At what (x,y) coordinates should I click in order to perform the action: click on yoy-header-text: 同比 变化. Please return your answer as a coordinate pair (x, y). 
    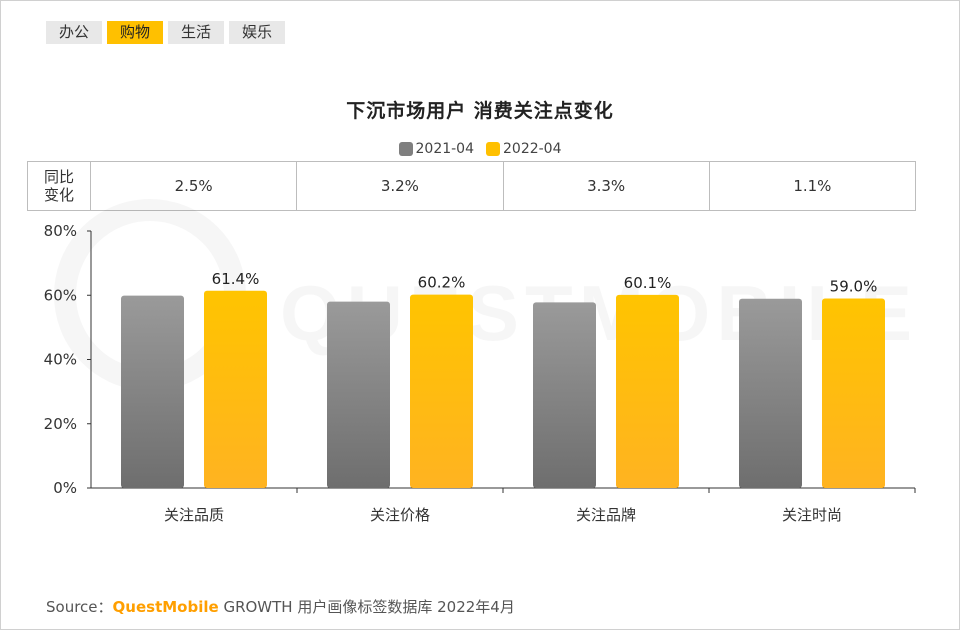
    Looking at the image, I should click on (58, 186).